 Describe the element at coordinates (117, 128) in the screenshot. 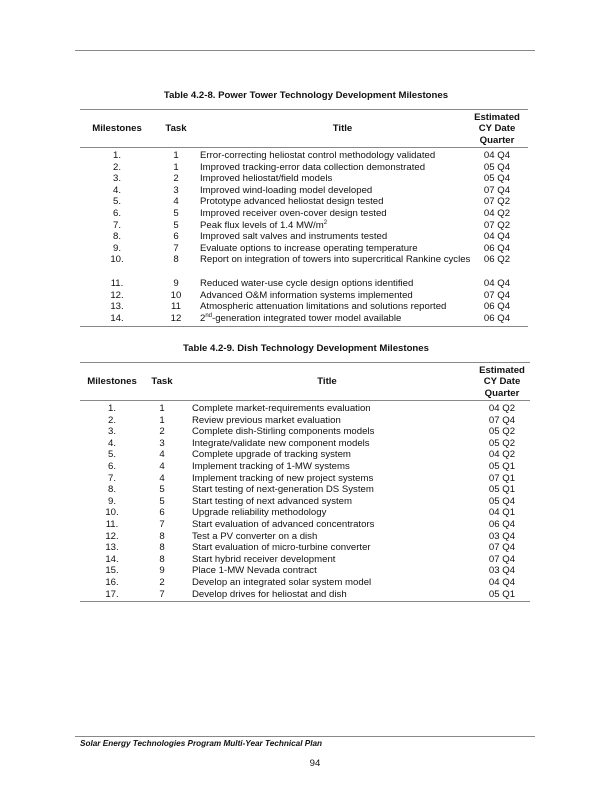

I see `header-milestones: Milestones` at that location.